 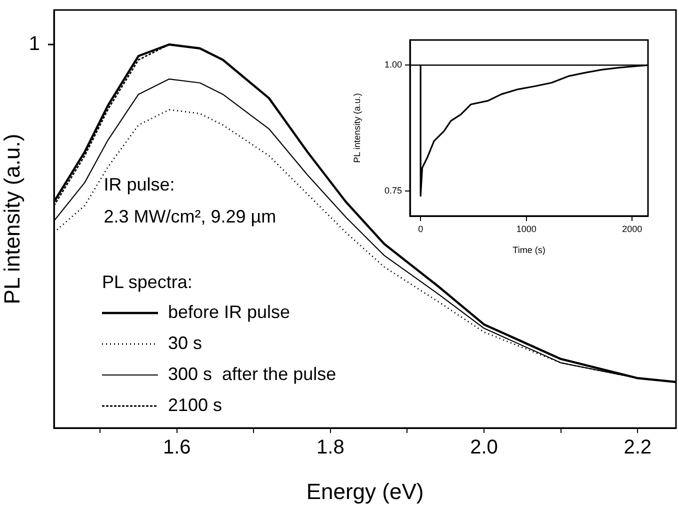 I want to click on x-tick-label: 2000, so click(x=632, y=229).